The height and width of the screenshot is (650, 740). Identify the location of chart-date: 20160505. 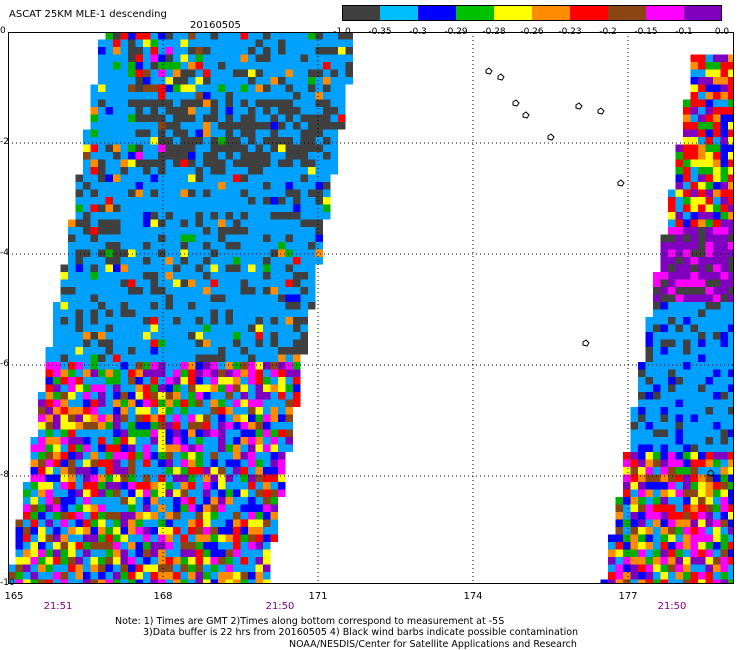
(215, 25).